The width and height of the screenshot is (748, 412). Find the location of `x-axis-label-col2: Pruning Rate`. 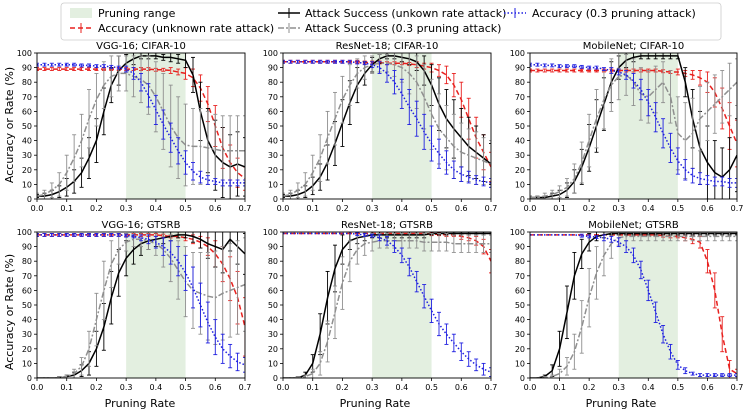

x-axis-label-col2: Pruning Rate is located at coordinates (375, 403).